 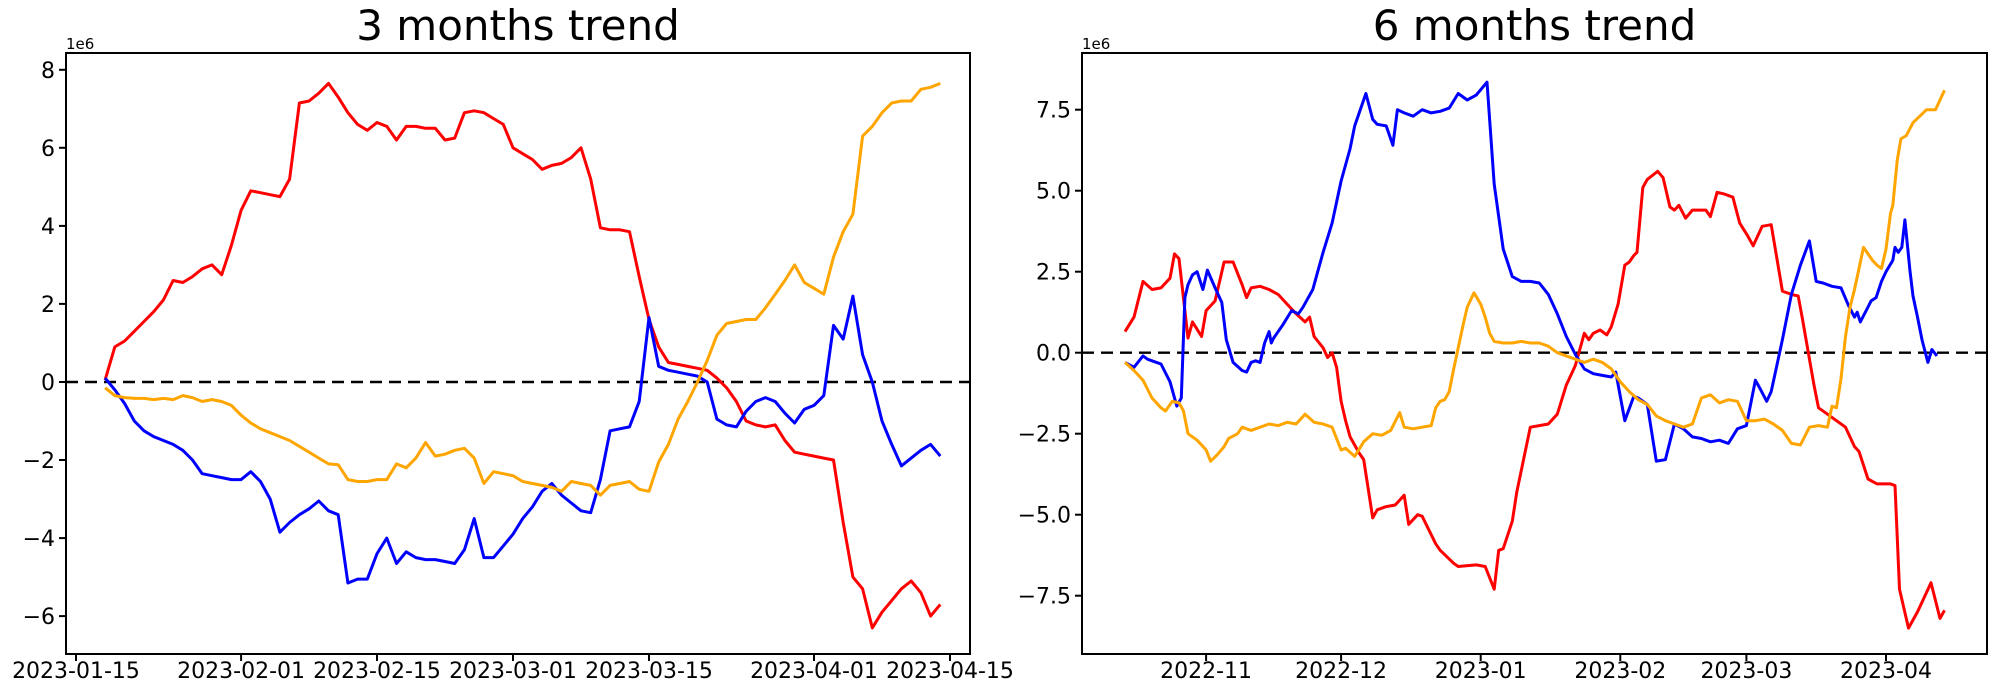 I want to click on y-tick-label: 4, so click(x=48, y=227).